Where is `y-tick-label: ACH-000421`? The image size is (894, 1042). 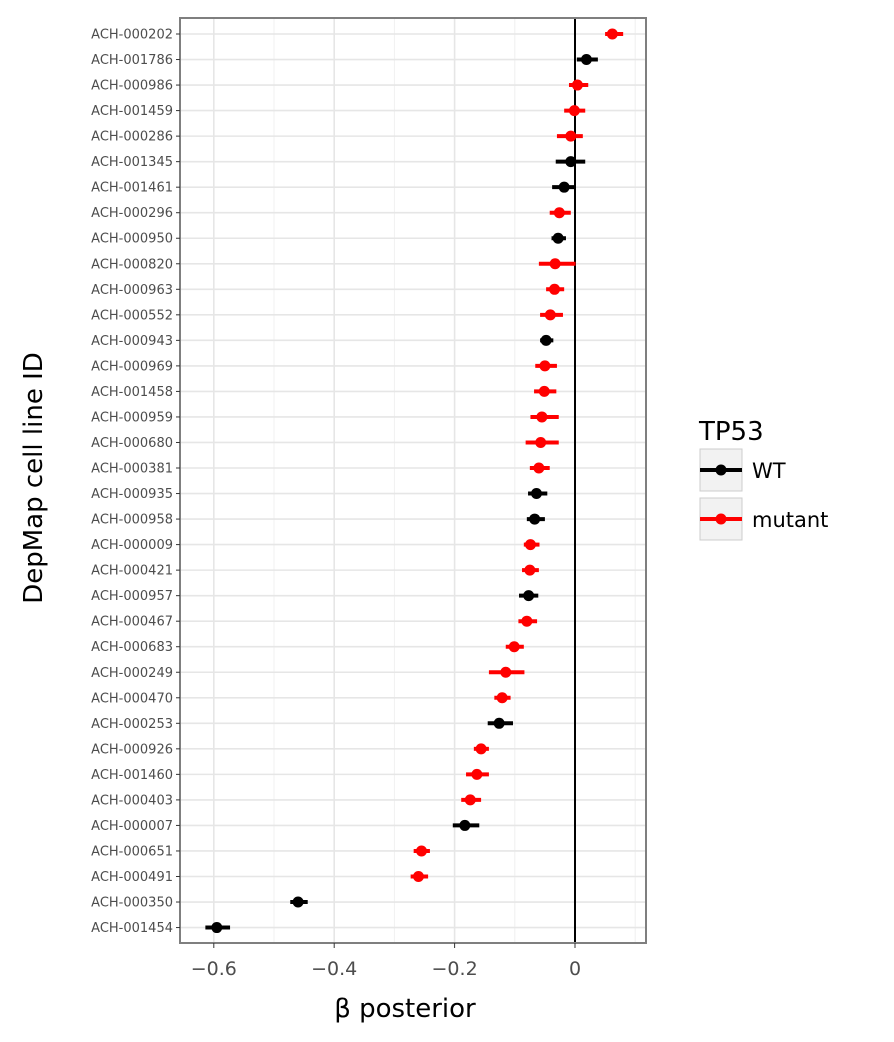 y-tick-label: ACH-000421 is located at coordinates (132, 571).